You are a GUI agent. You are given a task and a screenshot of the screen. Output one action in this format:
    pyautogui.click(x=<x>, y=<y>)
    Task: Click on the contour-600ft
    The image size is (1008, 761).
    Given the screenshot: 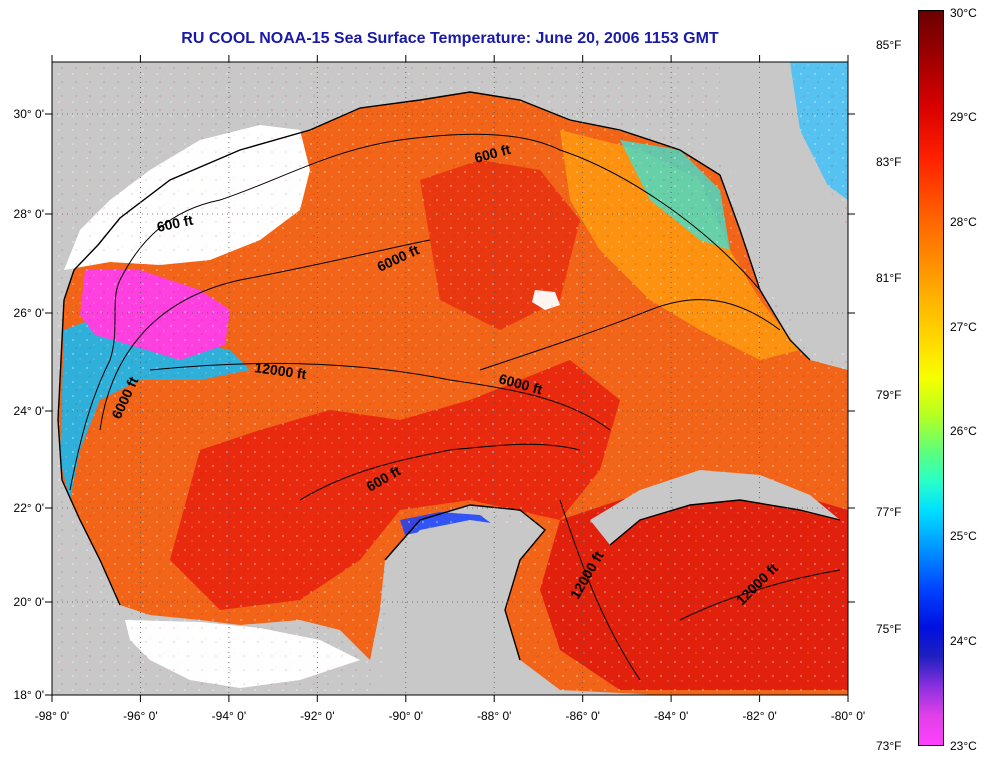 What is the action you would take?
    pyautogui.click(x=440, y=212)
    